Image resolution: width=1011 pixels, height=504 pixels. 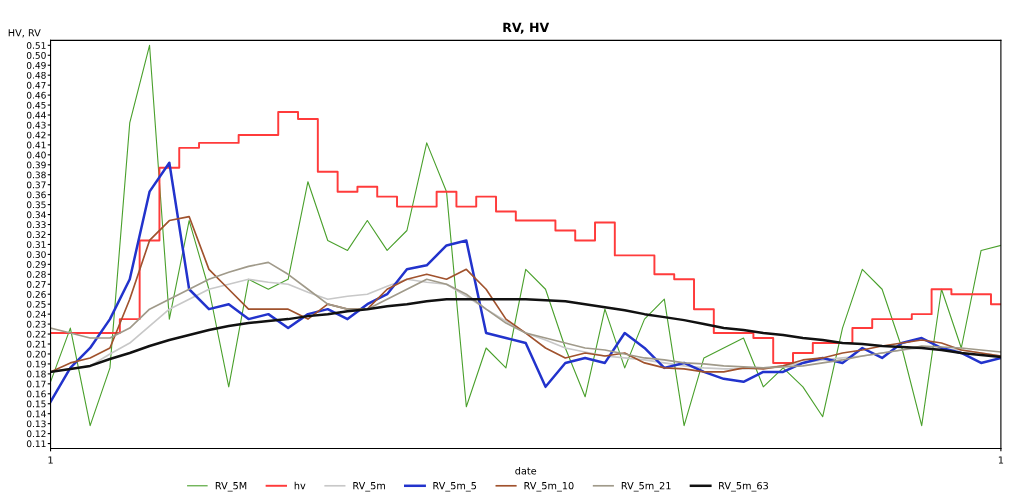 I want to click on y-tick-label: 0.42, so click(x=36, y=135).